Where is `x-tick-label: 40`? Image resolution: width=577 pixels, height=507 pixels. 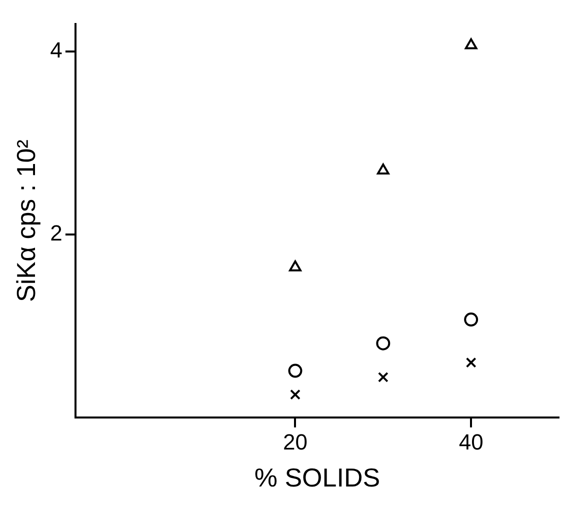
x-tick-label: 40 is located at coordinates (471, 442).